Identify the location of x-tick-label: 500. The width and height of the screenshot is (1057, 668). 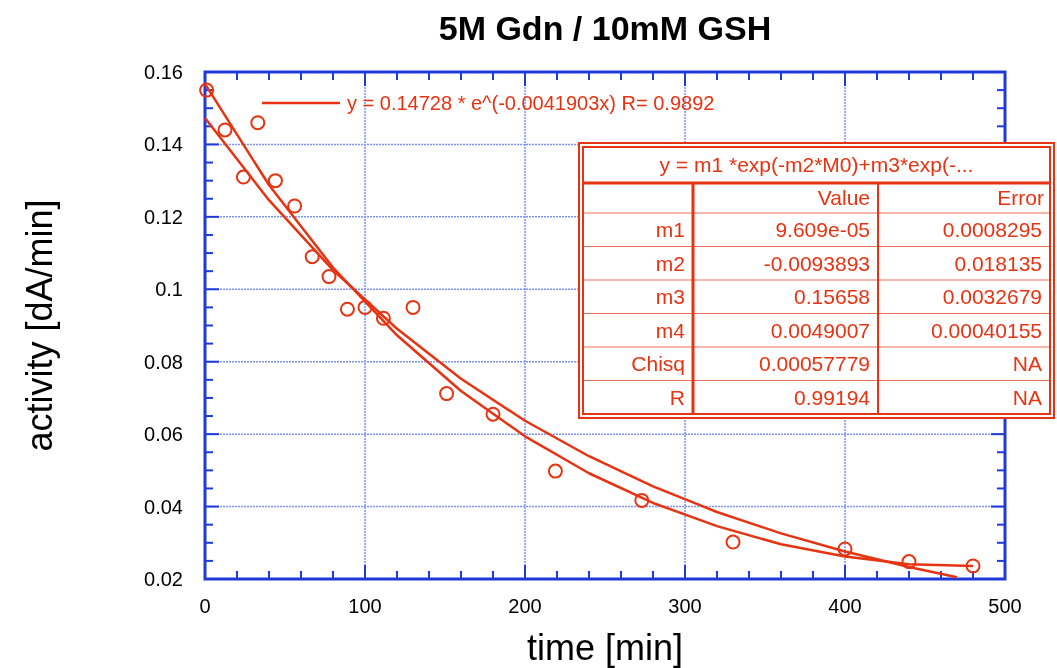
(1005, 606).